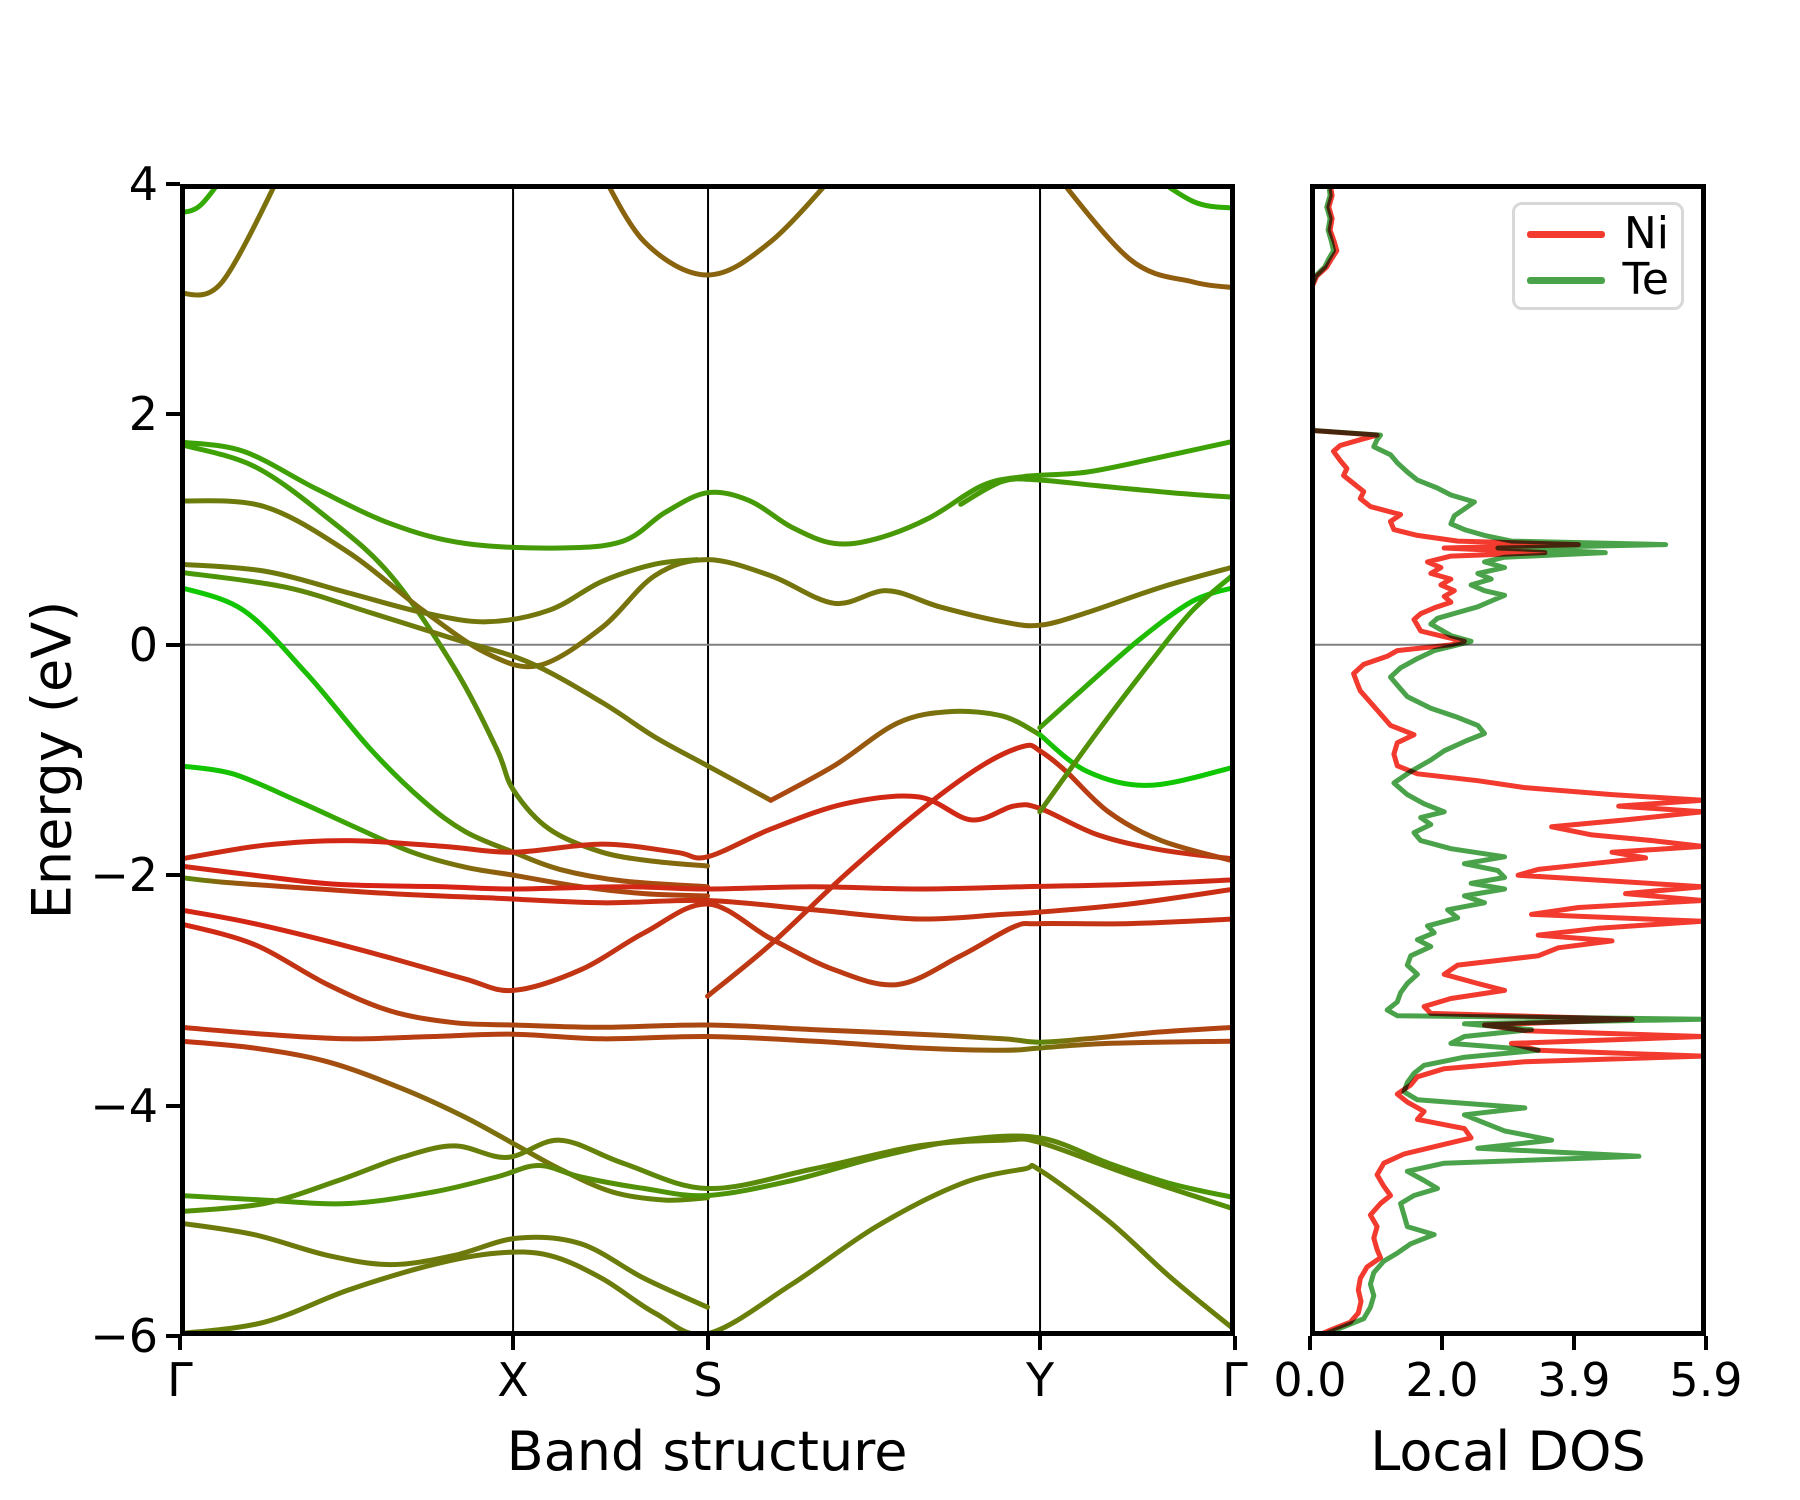 The width and height of the screenshot is (1800, 1500). I want to click on tick-label: 4, so click(143, 184).